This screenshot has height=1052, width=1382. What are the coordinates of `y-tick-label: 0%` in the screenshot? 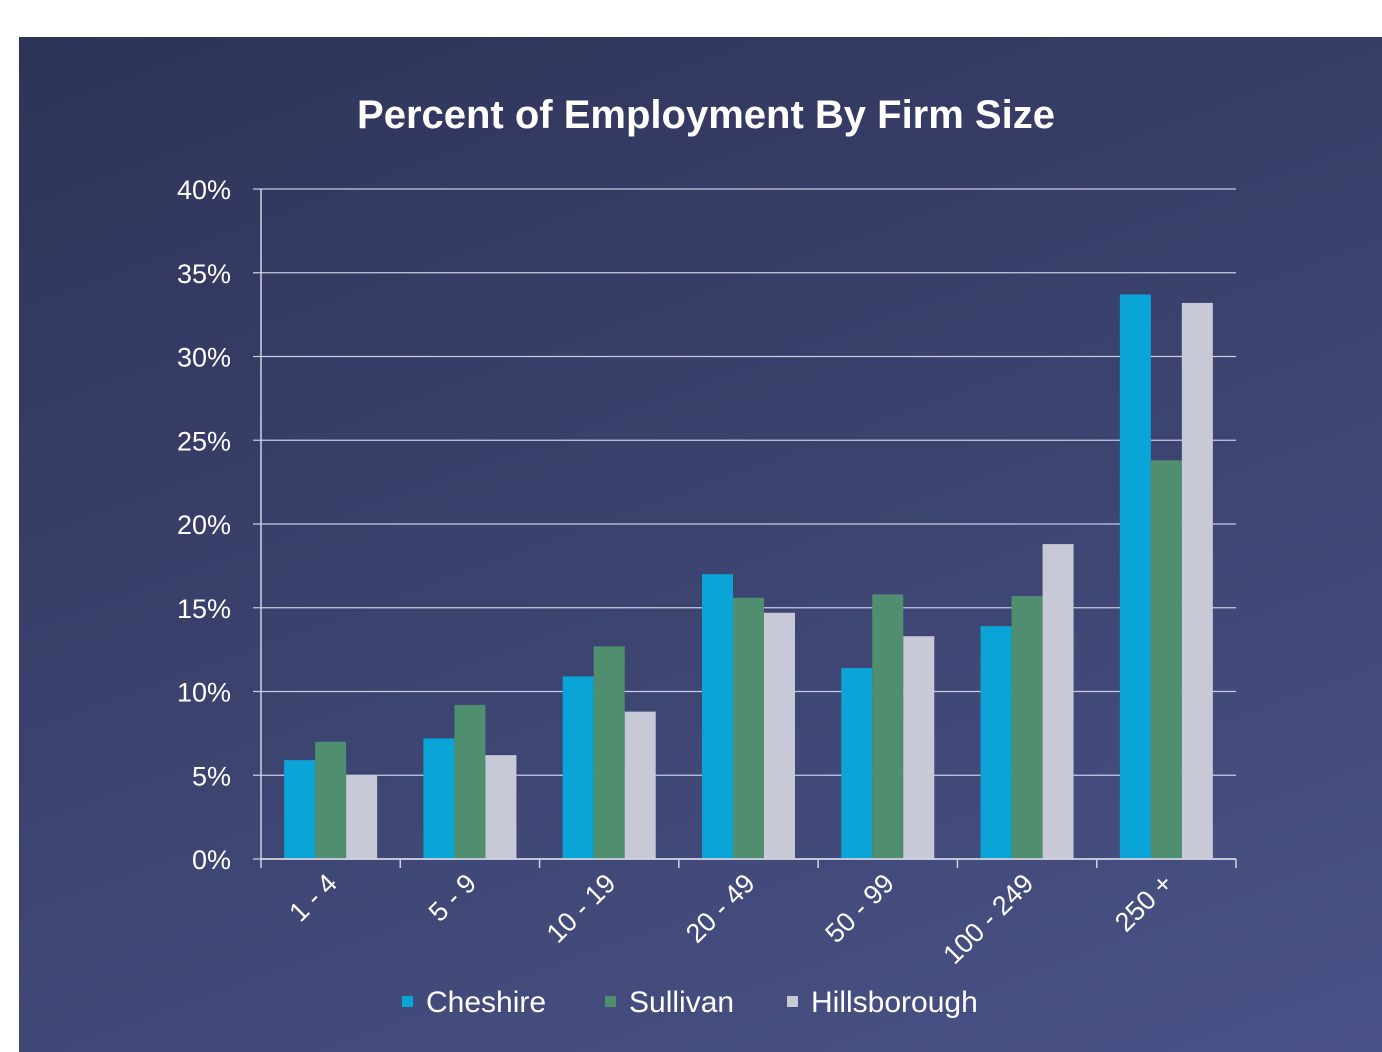 It's located at (211, 860).